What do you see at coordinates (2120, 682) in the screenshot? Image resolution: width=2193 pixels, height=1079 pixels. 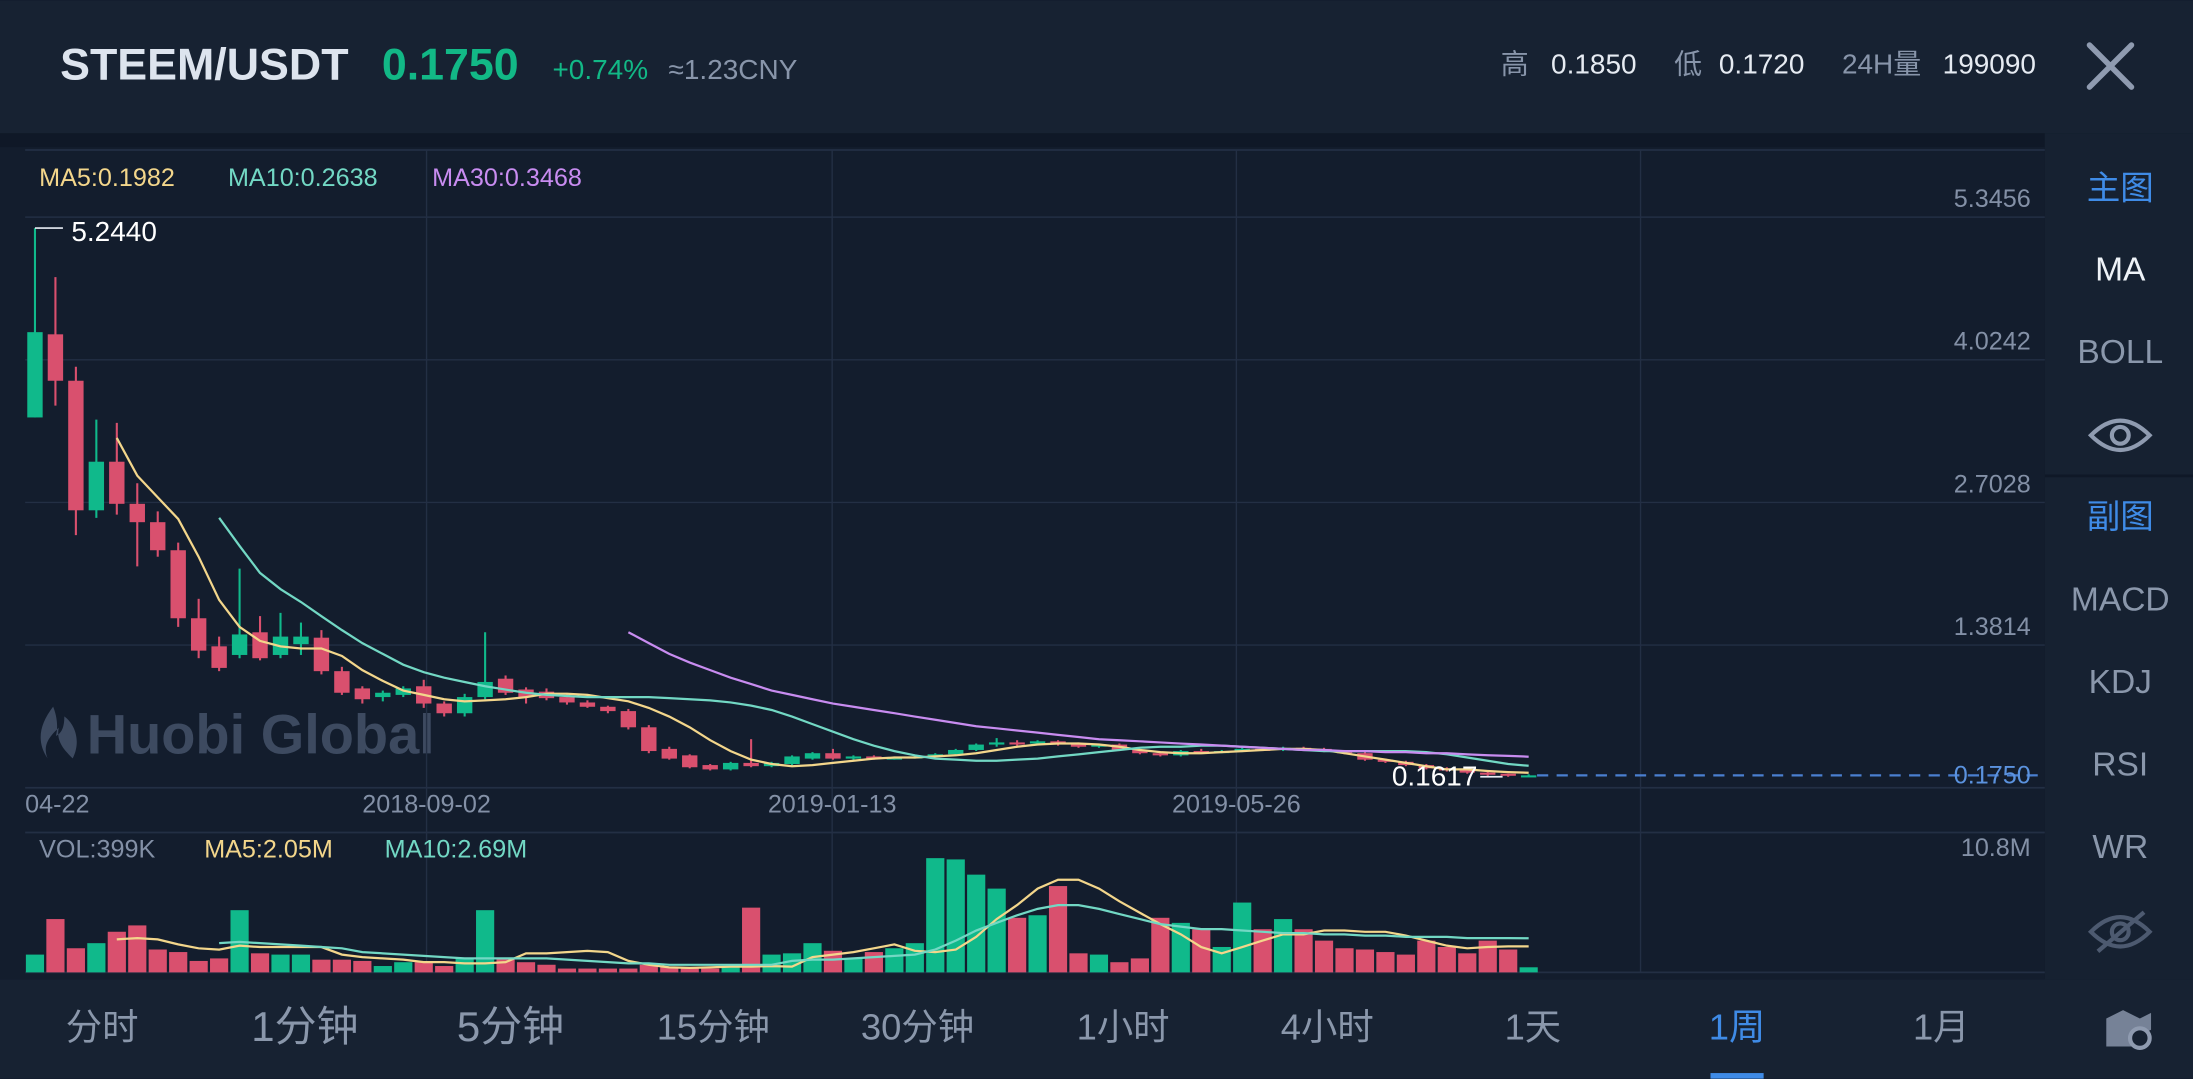 I see `sidebar-item: KDJ` at bounding box center [2120, 682].